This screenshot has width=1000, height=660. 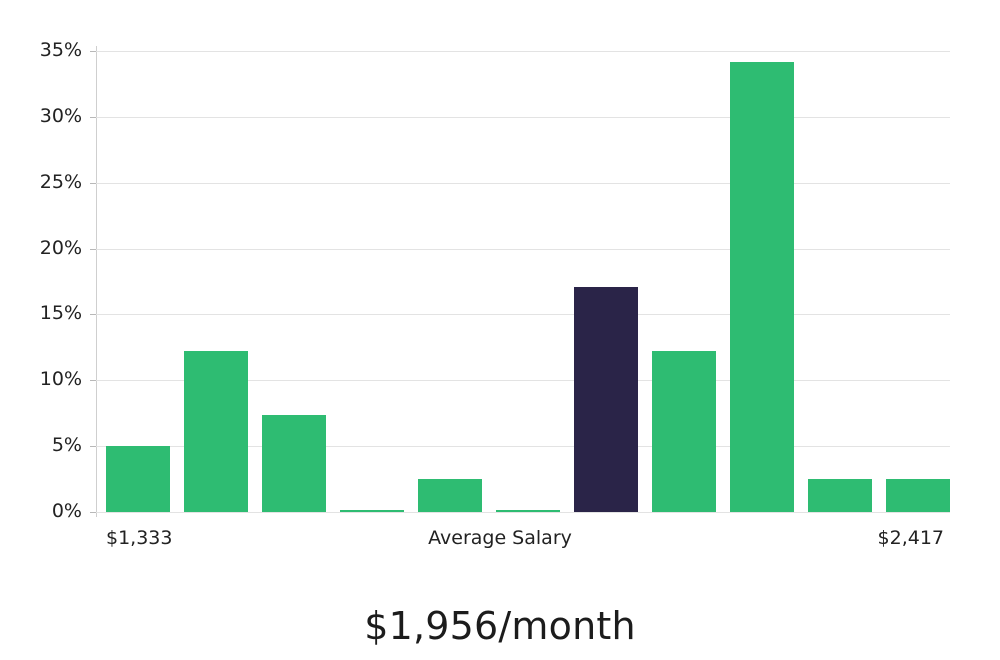 I want to click on y-tick-label: 5%, so click(x=66, y=445).